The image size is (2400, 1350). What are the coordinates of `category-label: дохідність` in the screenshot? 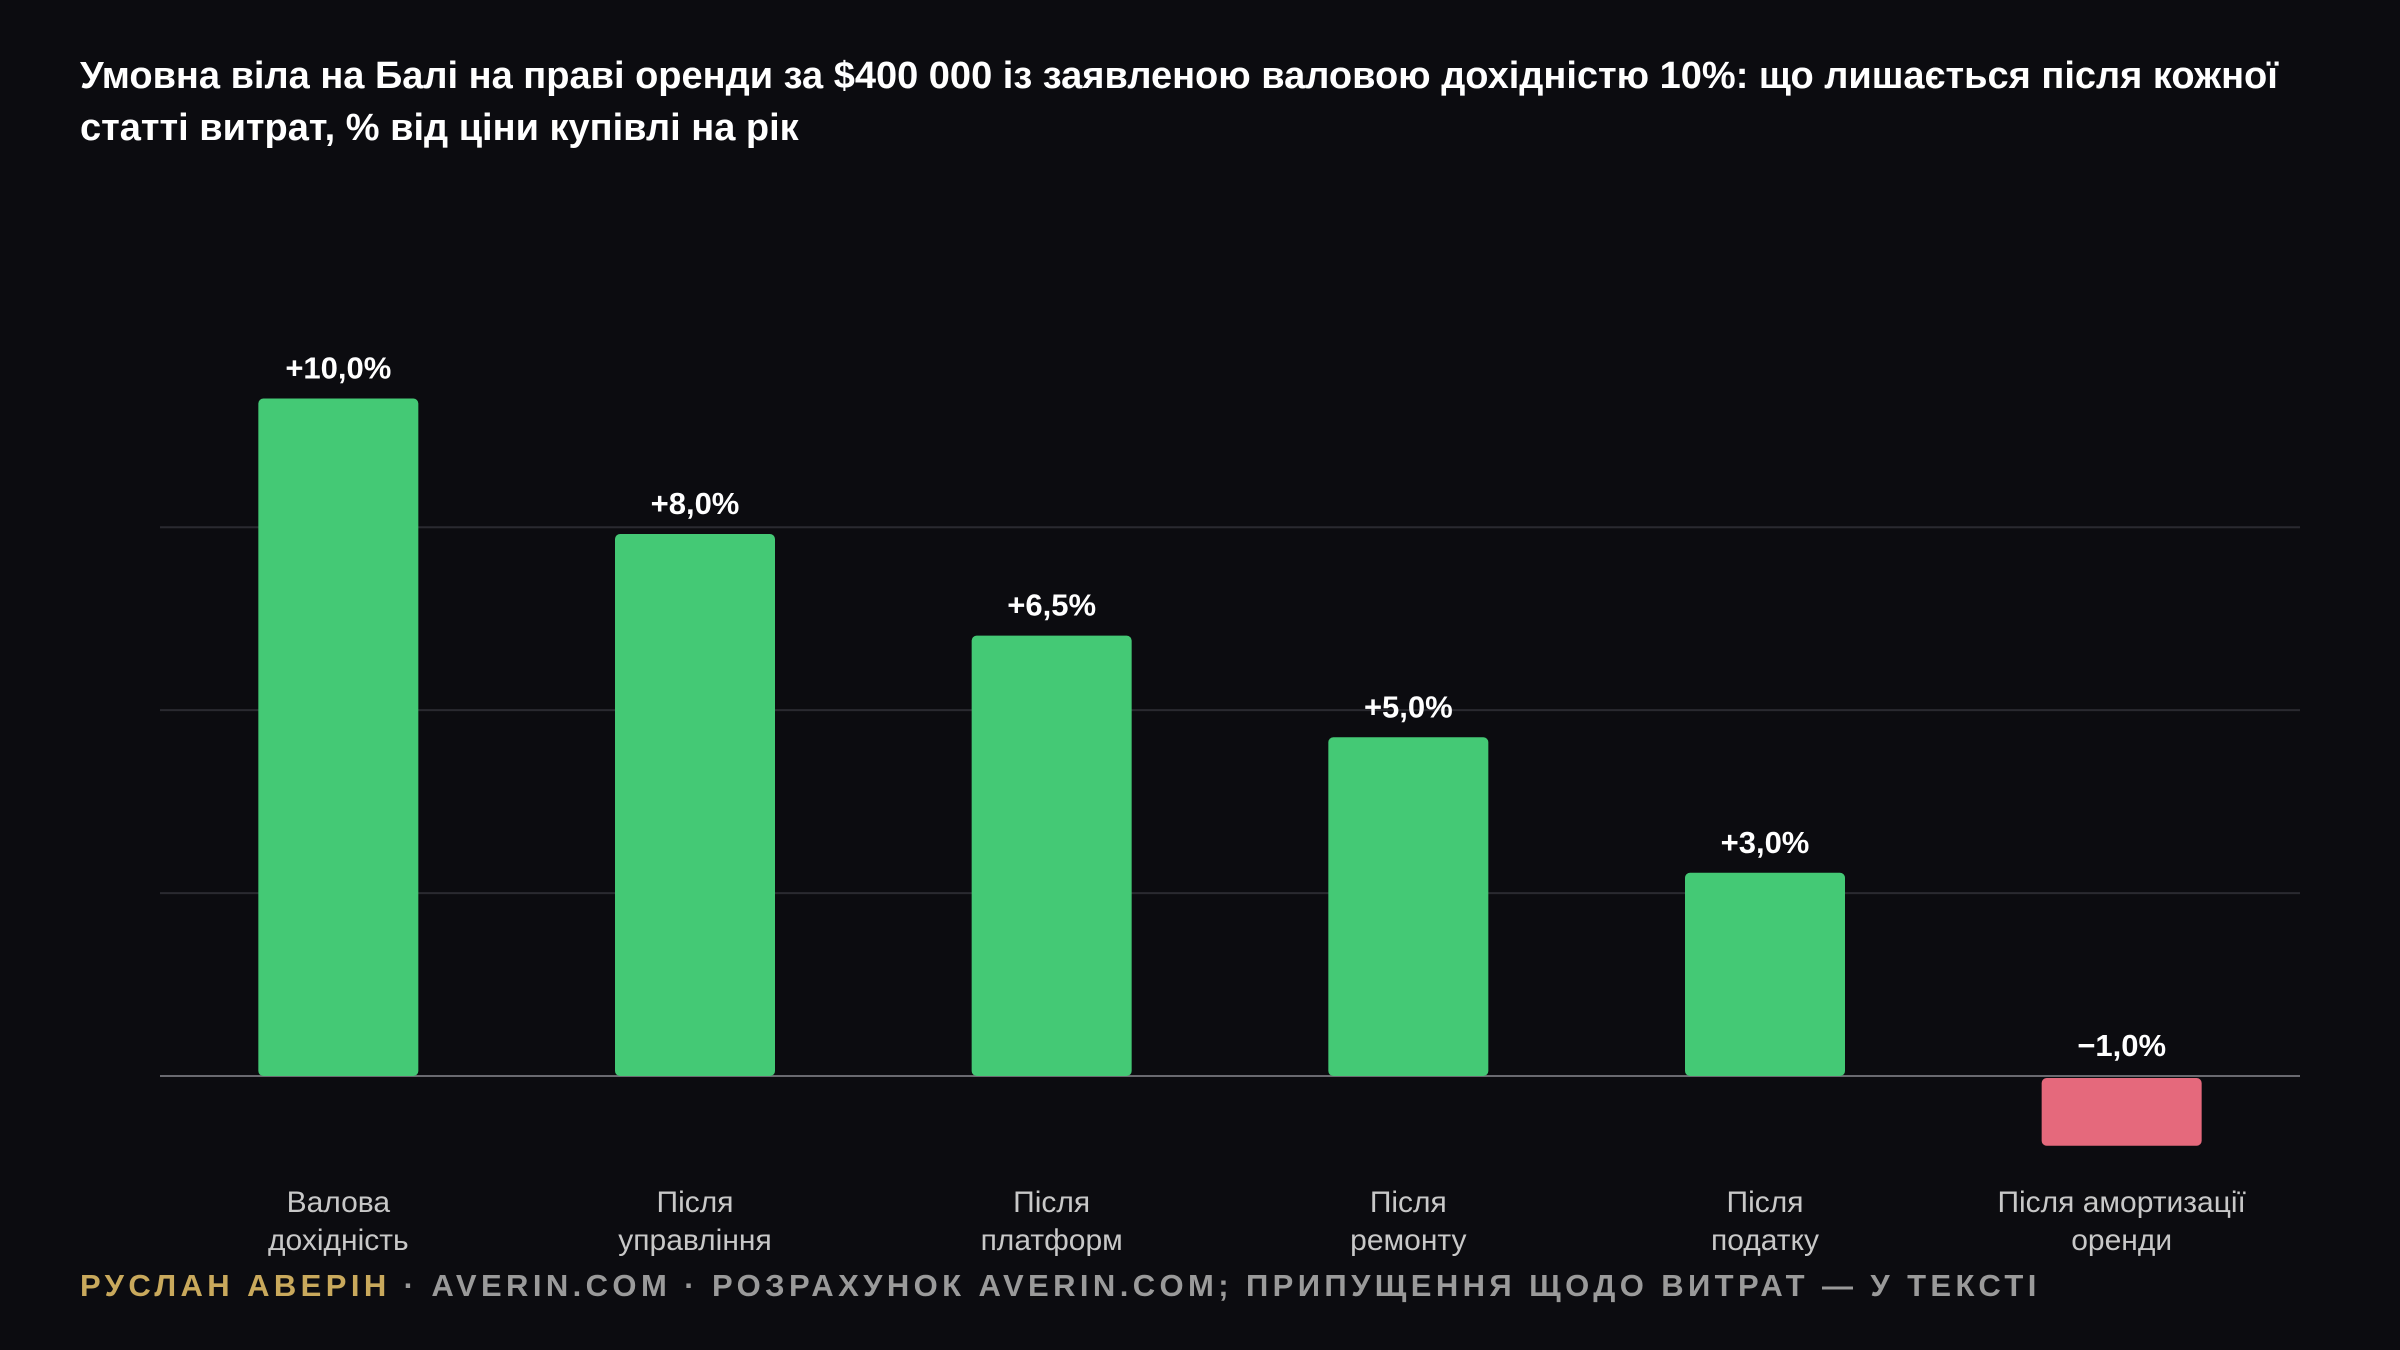 It's located at (338, 1240).